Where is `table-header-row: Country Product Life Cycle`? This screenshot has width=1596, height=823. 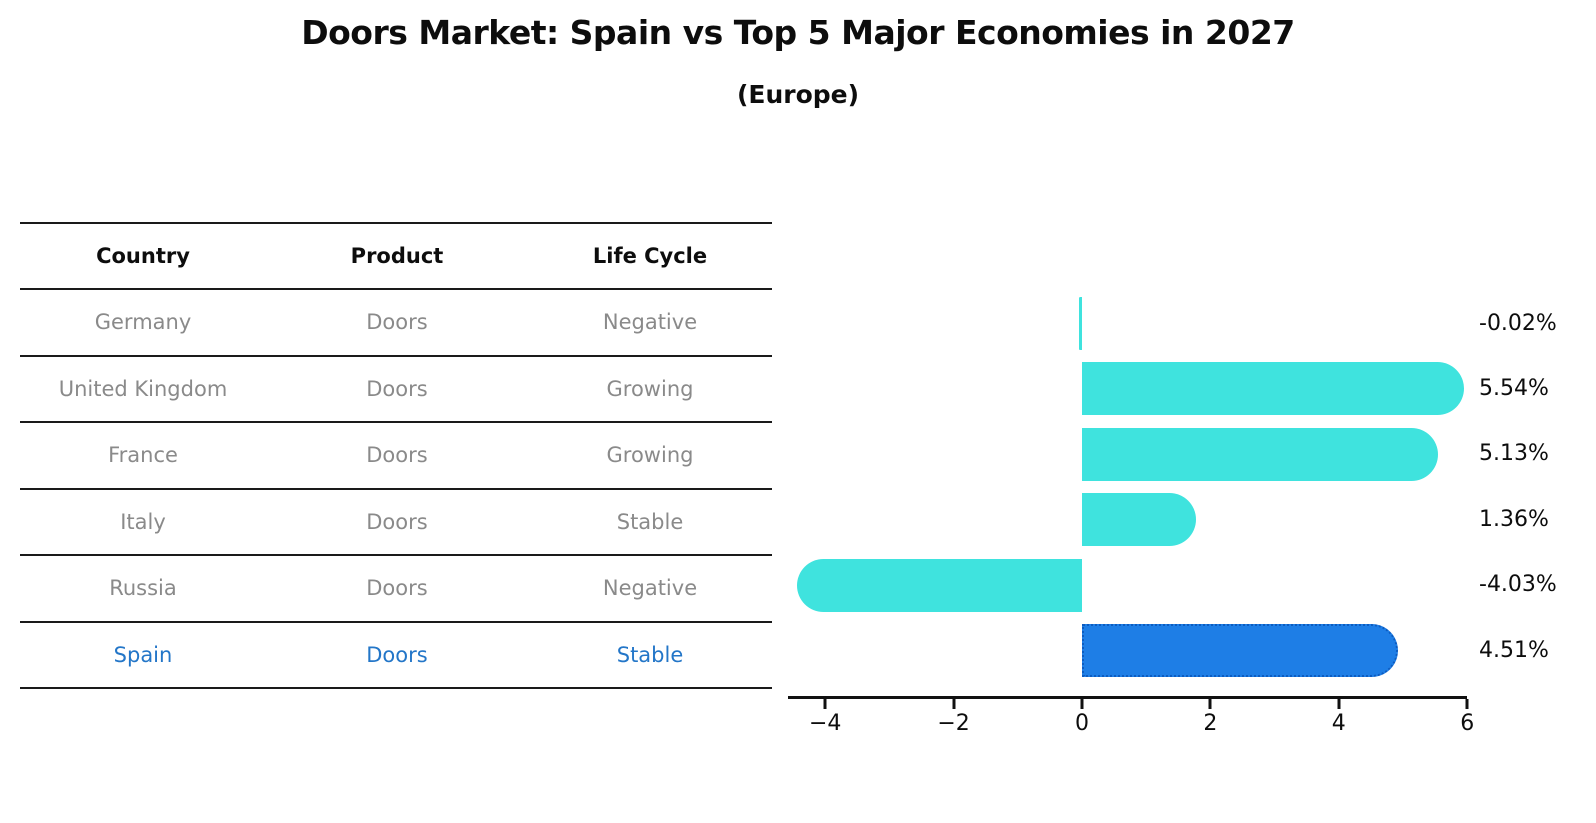 table-header-row: Country Product Life Cycle is located at coordinates (396, 257).